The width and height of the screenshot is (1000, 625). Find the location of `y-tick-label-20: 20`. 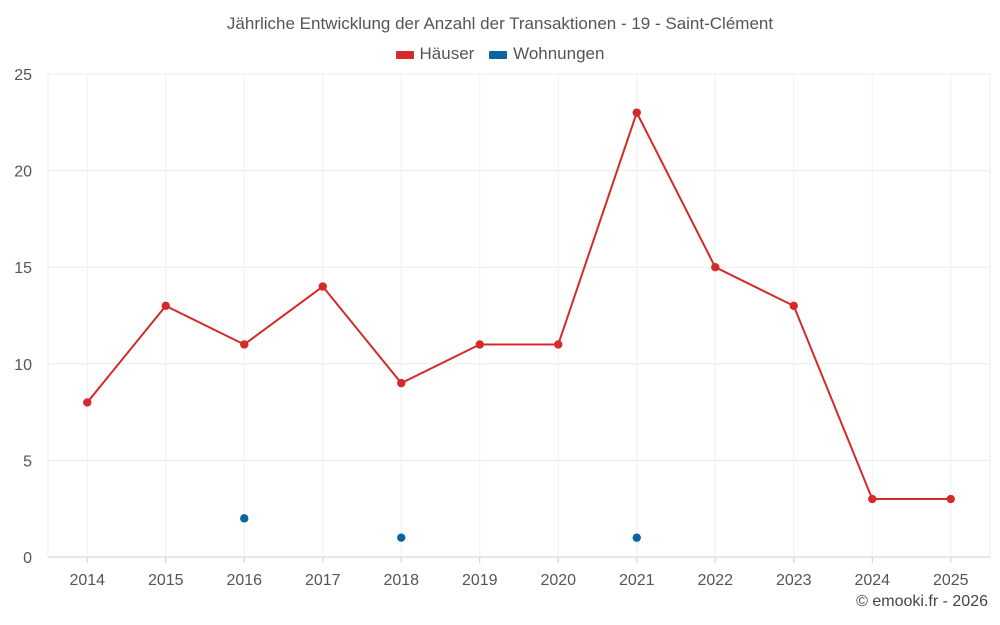

y-tick-label-20: 20 is located at coordinates (23, 172).